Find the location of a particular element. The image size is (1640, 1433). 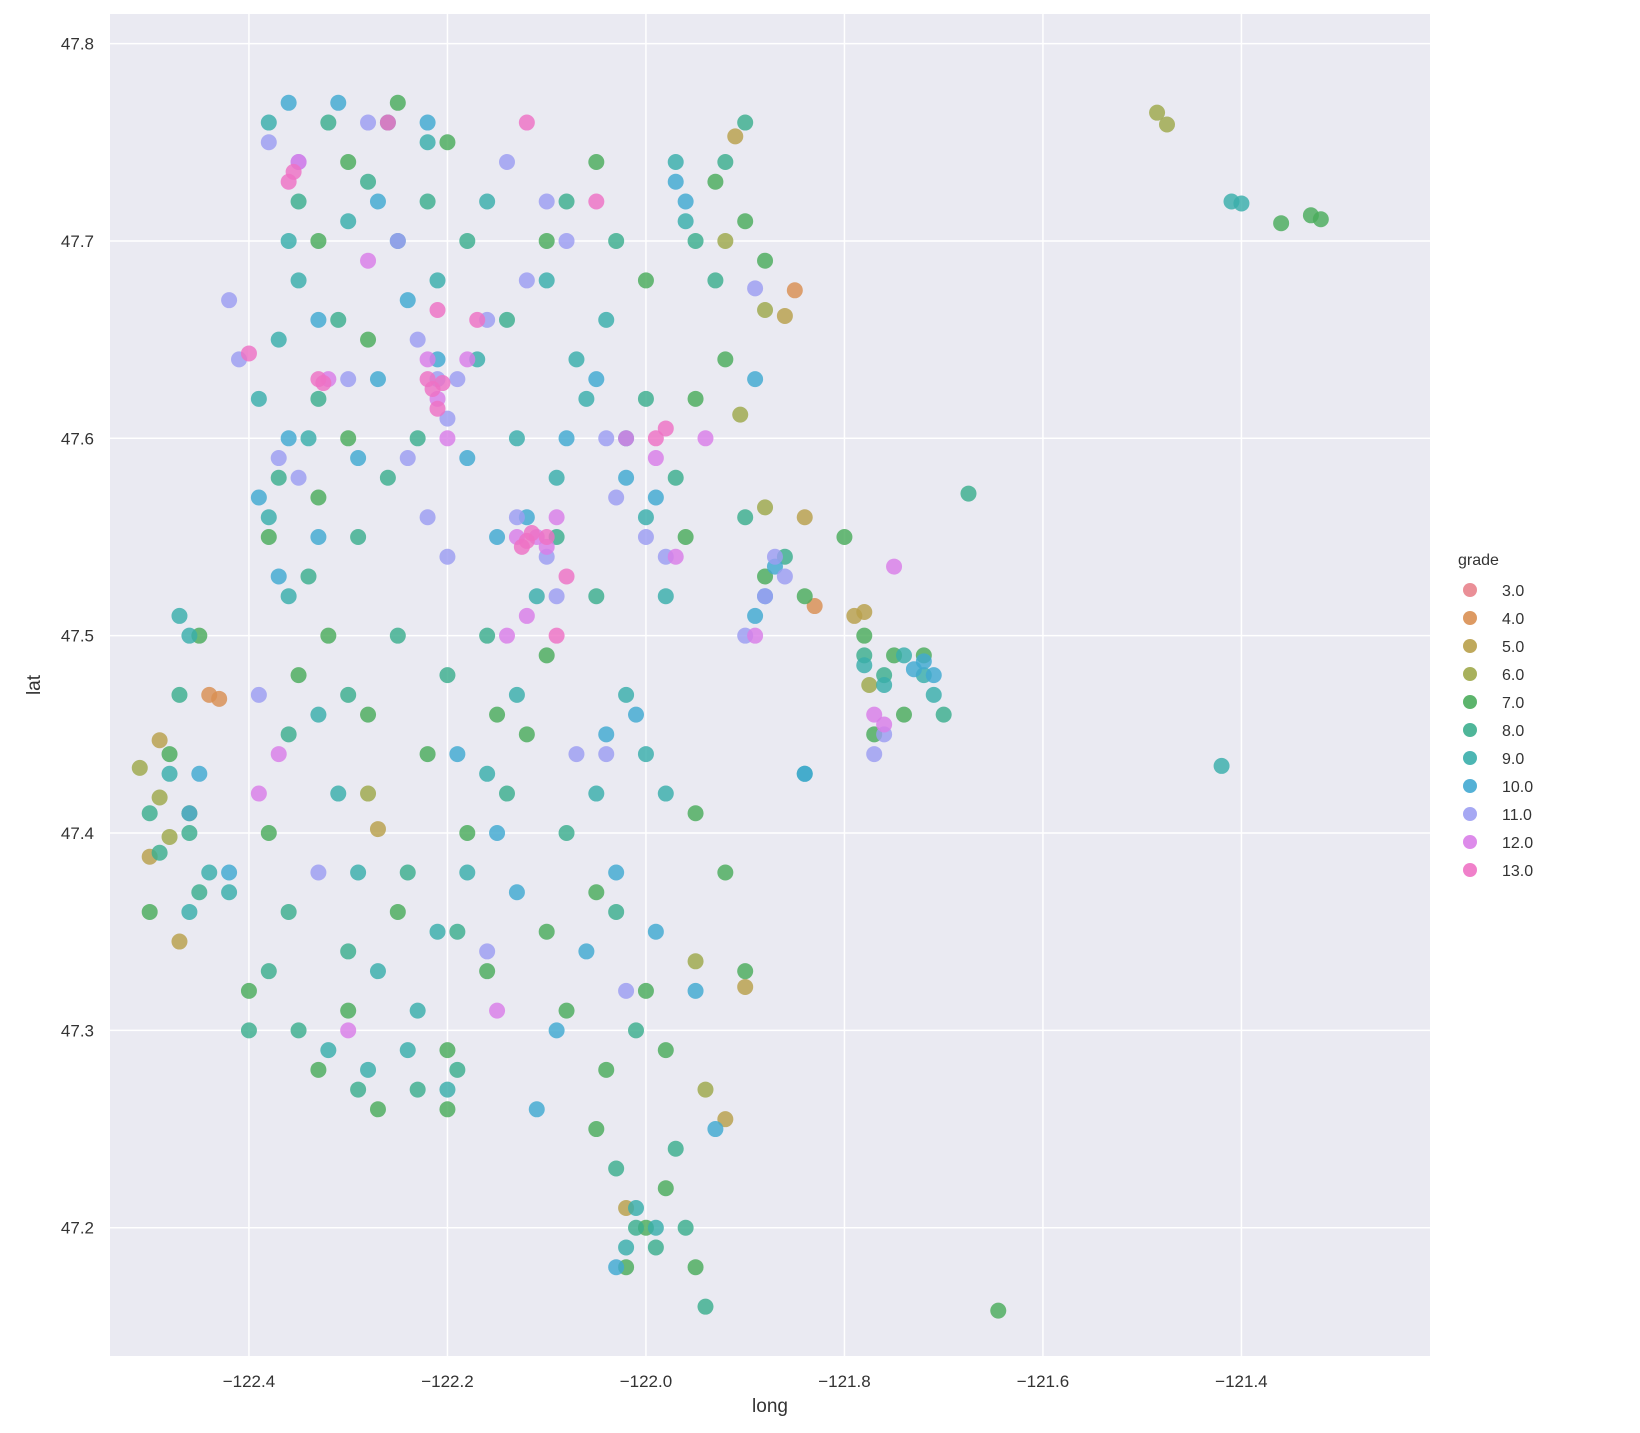

legend-label: 10.0 is located at coordinates (1517, 787).